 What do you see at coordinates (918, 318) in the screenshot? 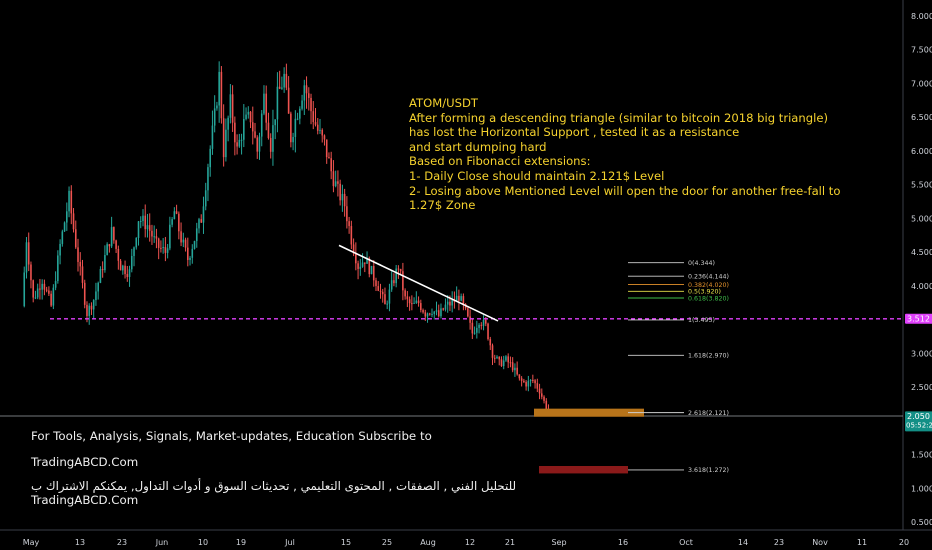
I see `support-price-badge` at bounding box center [918, 318].